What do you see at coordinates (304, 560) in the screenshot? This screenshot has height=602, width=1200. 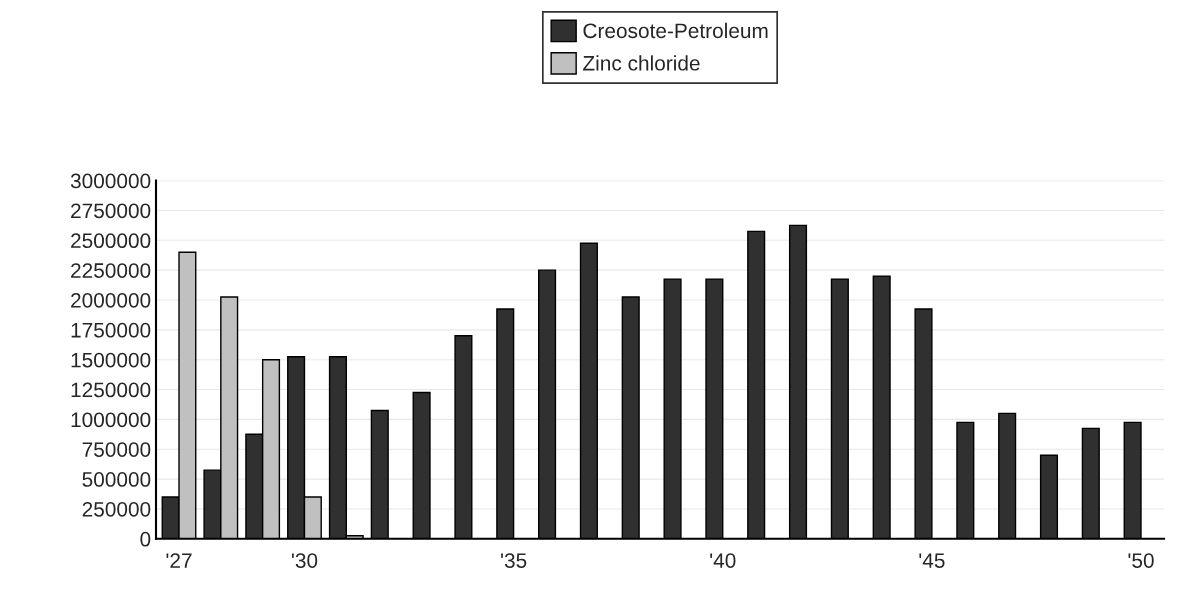 I see `x-tick-label: '30` at bounding box center [304, 560].